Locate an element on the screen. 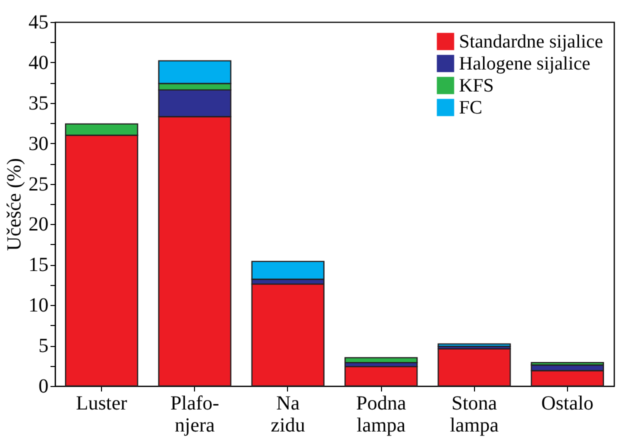 The height and width of the screenshot is (439, 620). y-tick-label: 15 is located at coordinates (38, 265).